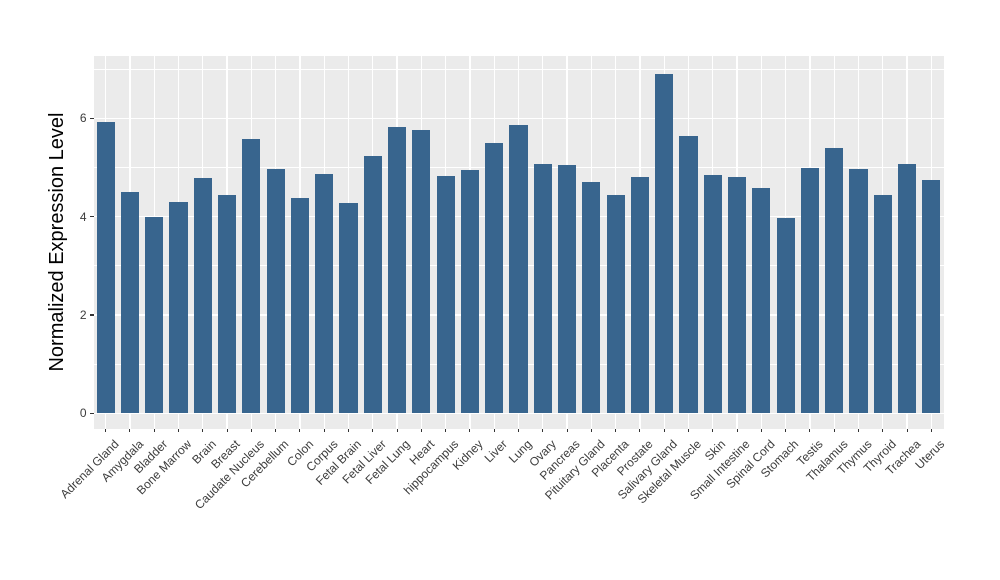 The width and height of the screenshot is (1000, 580). What do you see at coordinates (57, 242) in the screenshot?
I see `y-axis-title: Normalized Expression Level` at bounding box center [57, 242].